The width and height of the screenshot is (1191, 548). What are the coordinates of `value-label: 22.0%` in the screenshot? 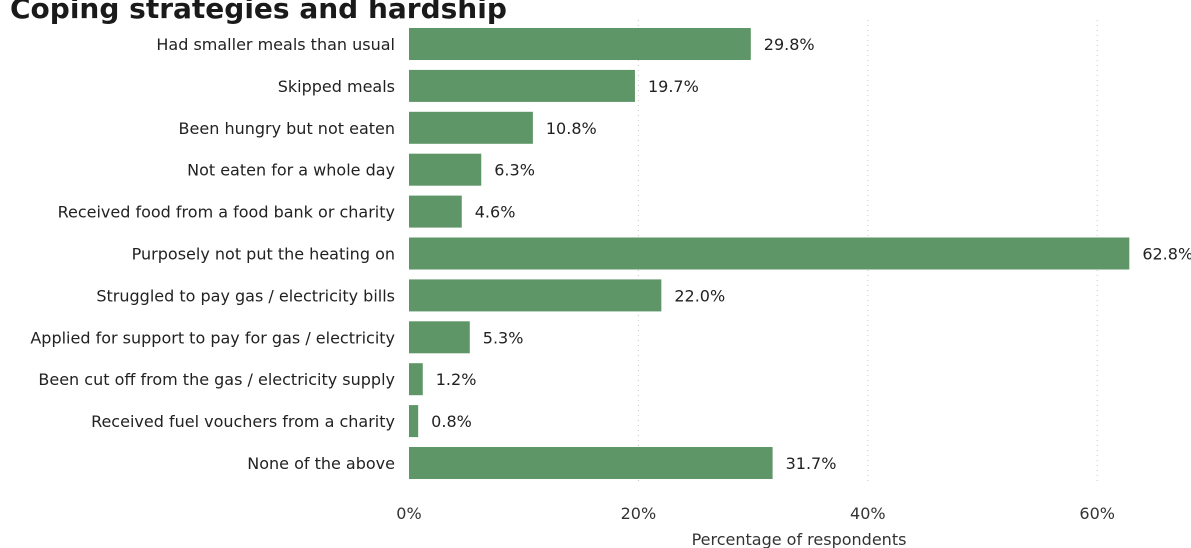 It's located at (699, 295).